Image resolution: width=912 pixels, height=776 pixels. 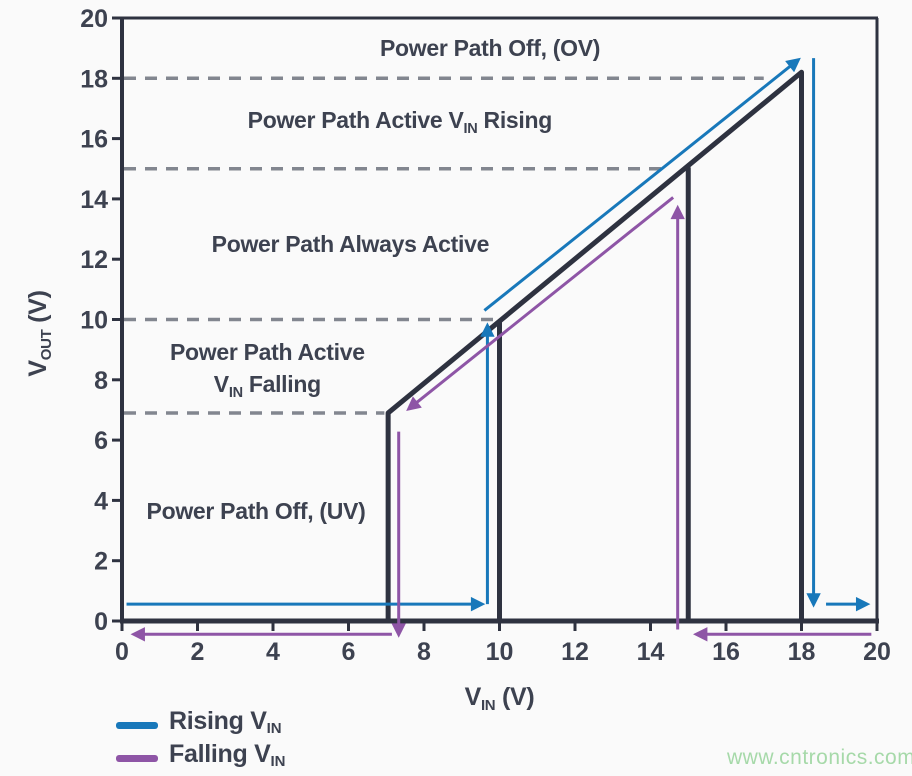 What do you see at coordinates (500, 697) in the screenshot?
I see `x-axis-label: VIN (V)` at bounding box center [500, 697].